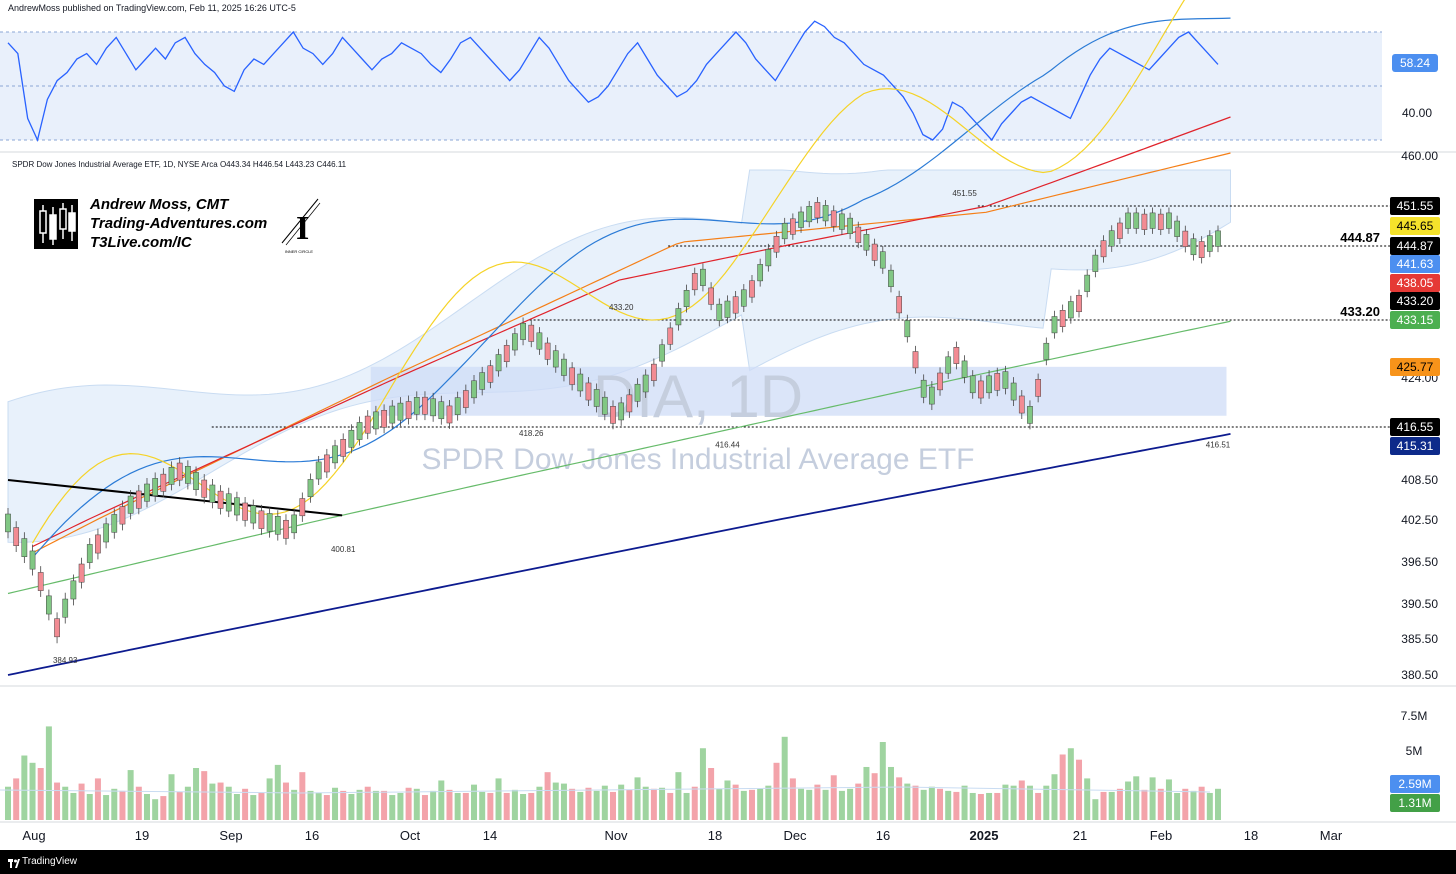 The width and height of the screenshot is (1456, 874). I want to click on price-label: 438.05, so click(1415, 283).